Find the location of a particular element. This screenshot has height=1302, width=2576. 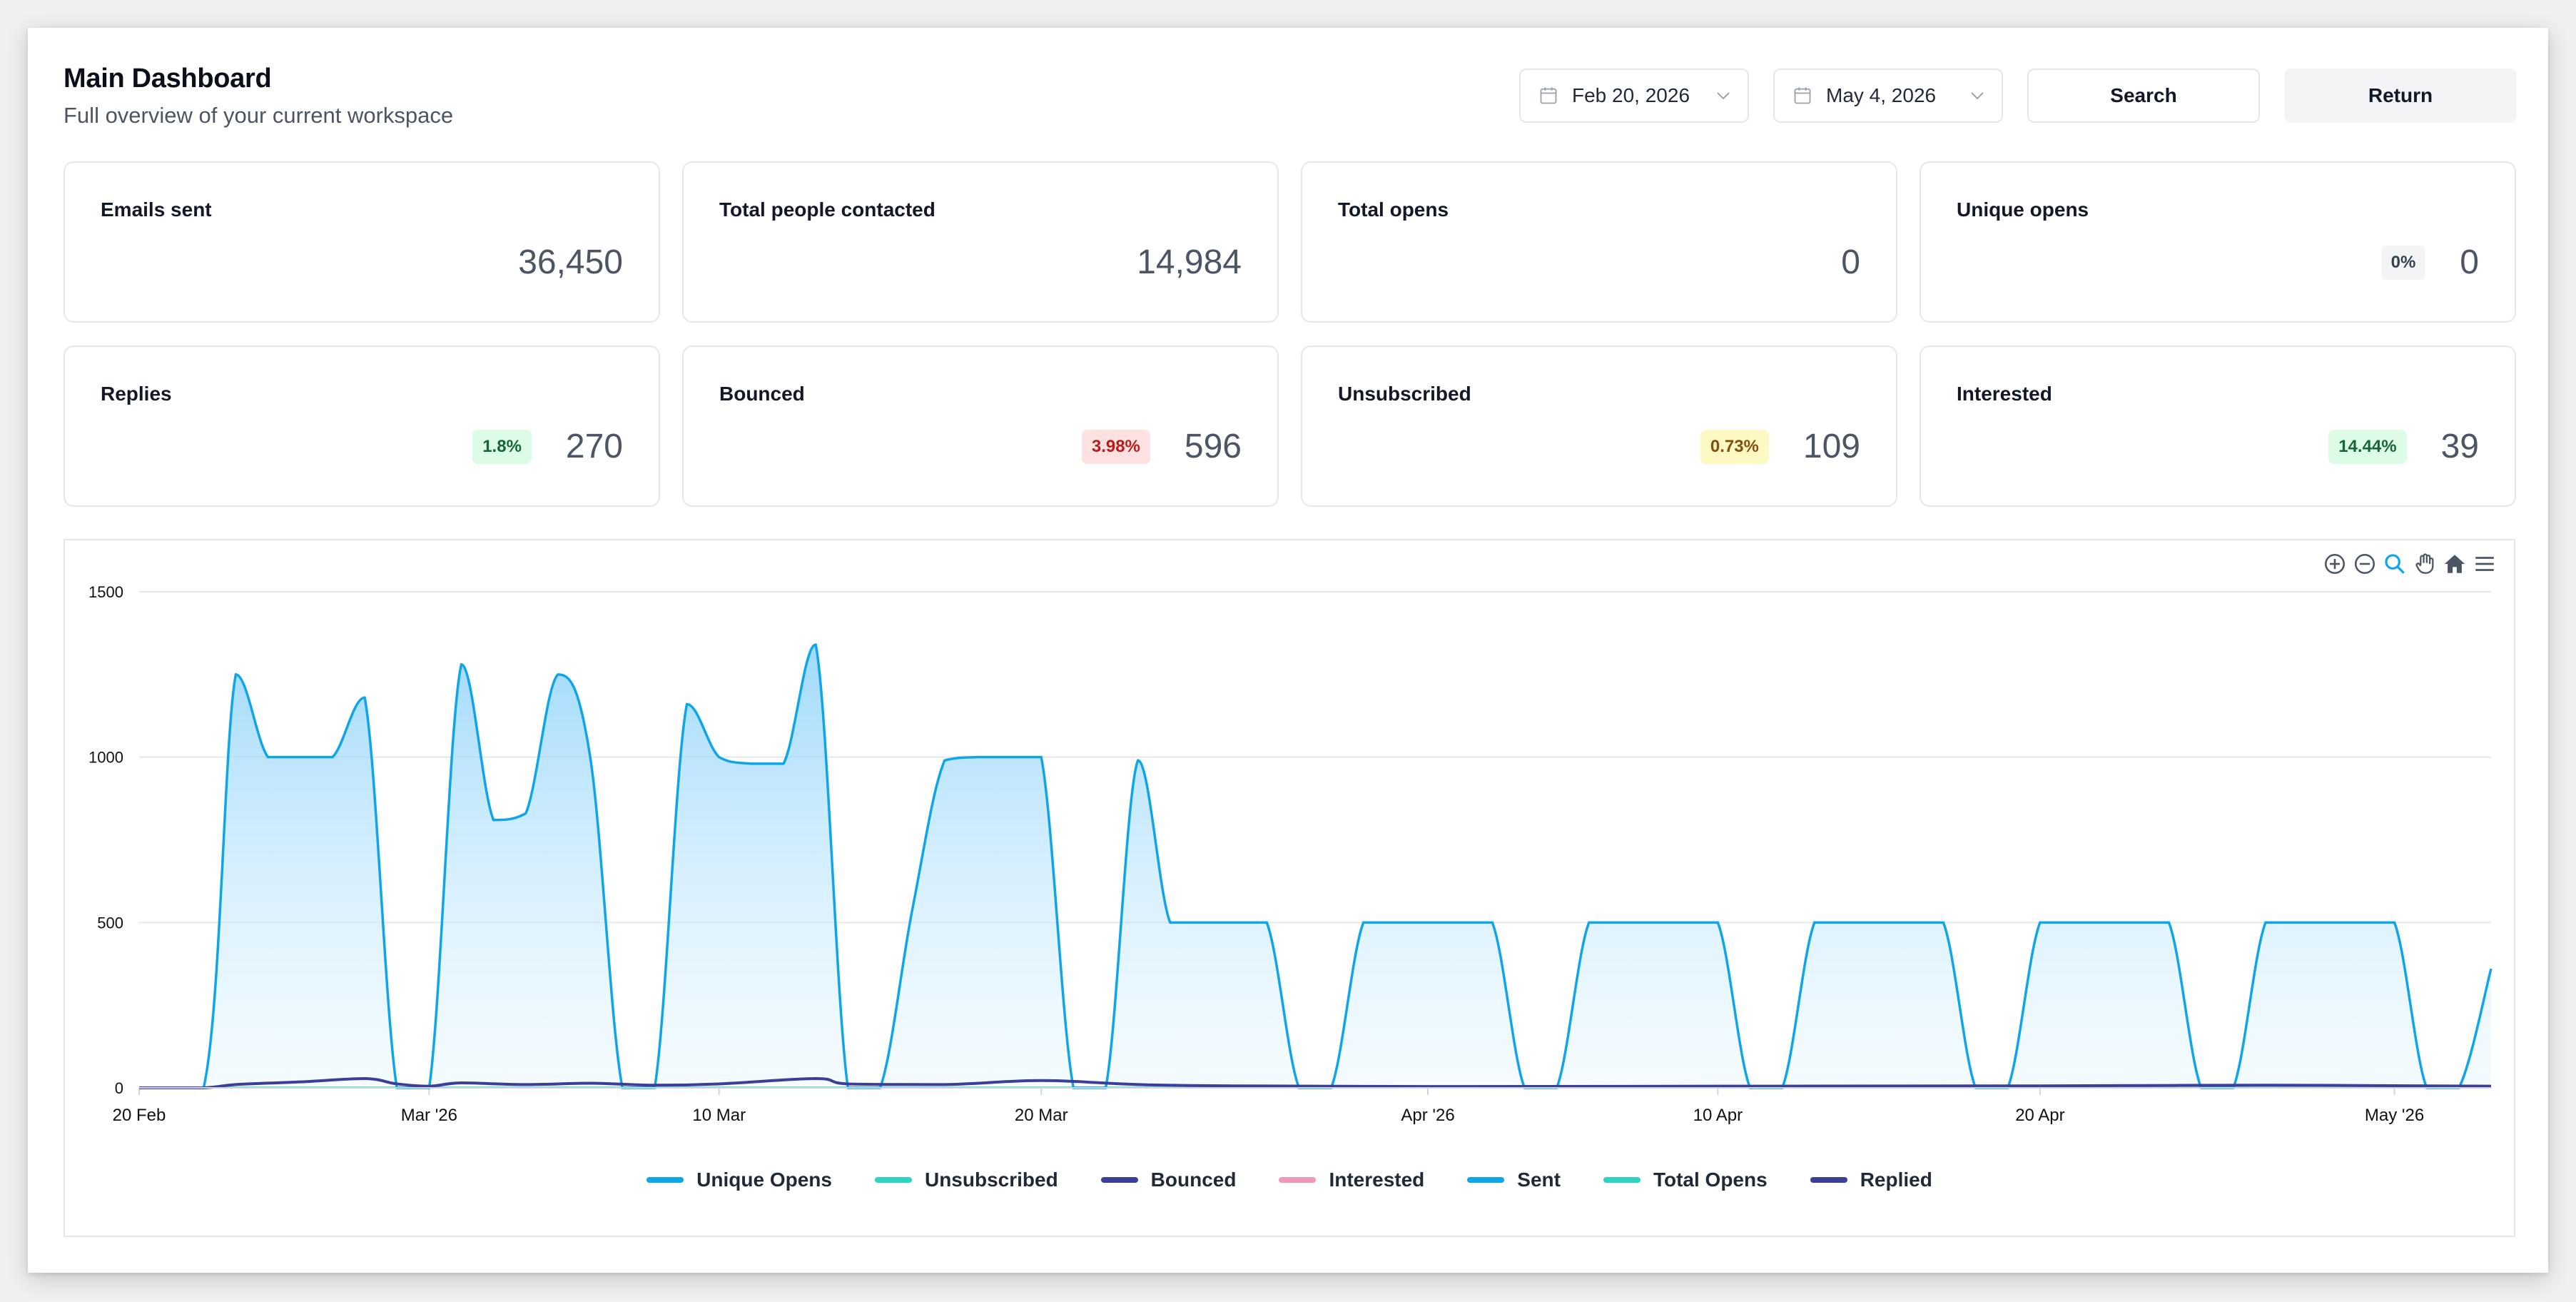

zoom-out-icon is located at coordinates (2365, 564).